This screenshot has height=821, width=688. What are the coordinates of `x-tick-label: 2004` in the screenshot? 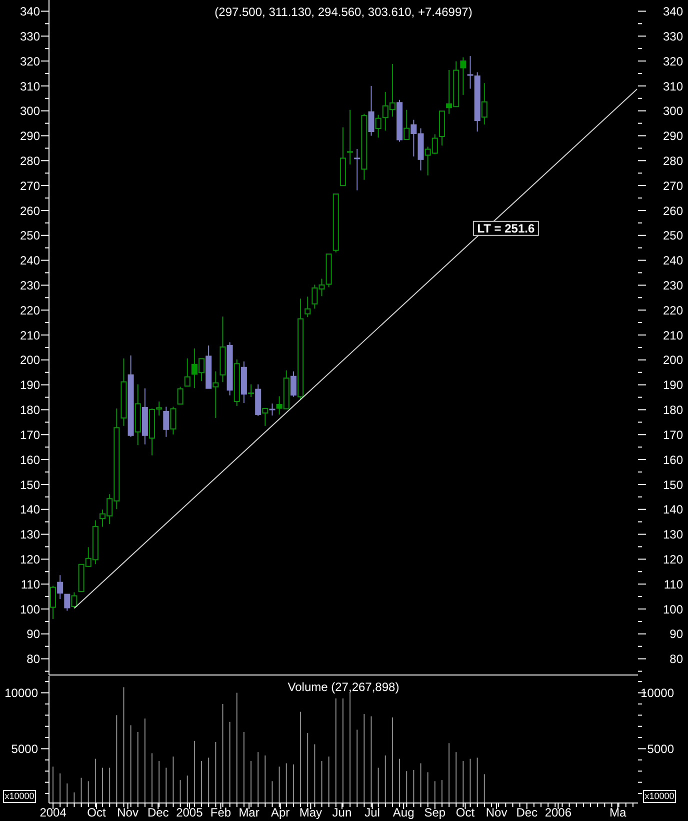 It's located at (53, 812).